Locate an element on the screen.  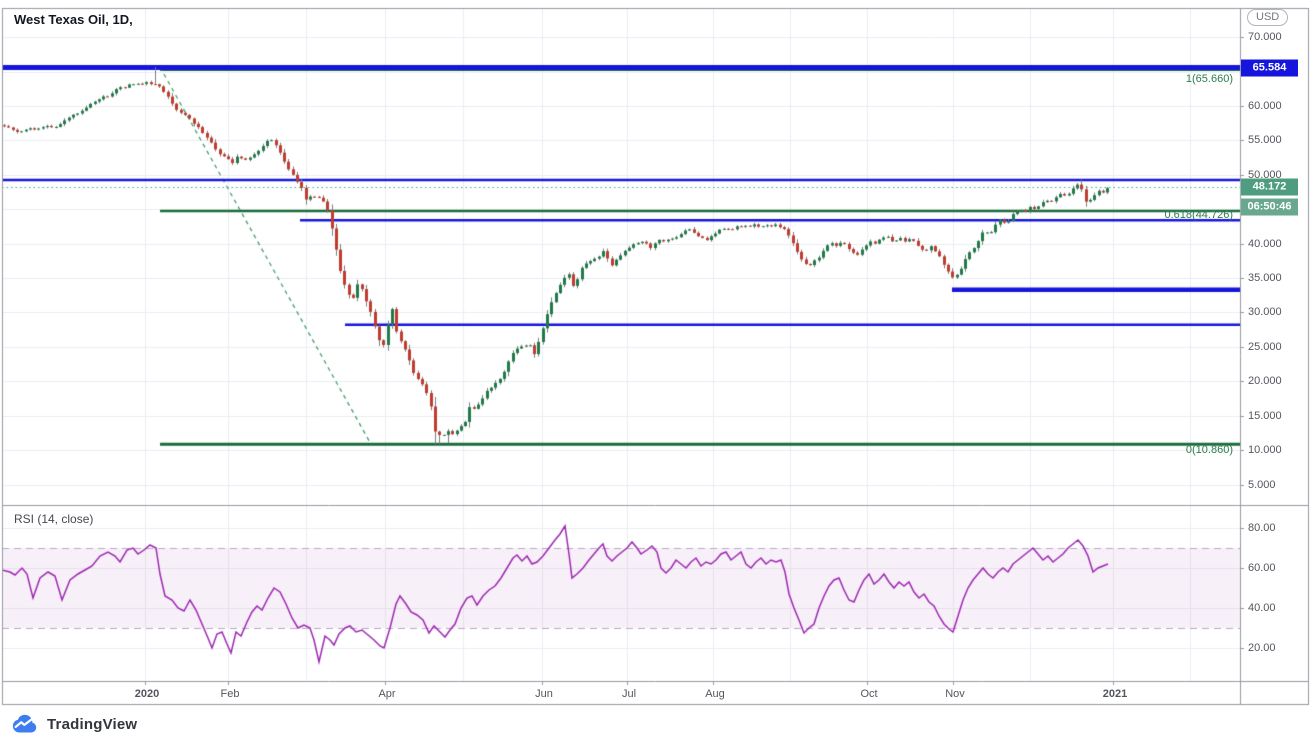
time-tick-label: Nov is located at coordinates (955, 694).